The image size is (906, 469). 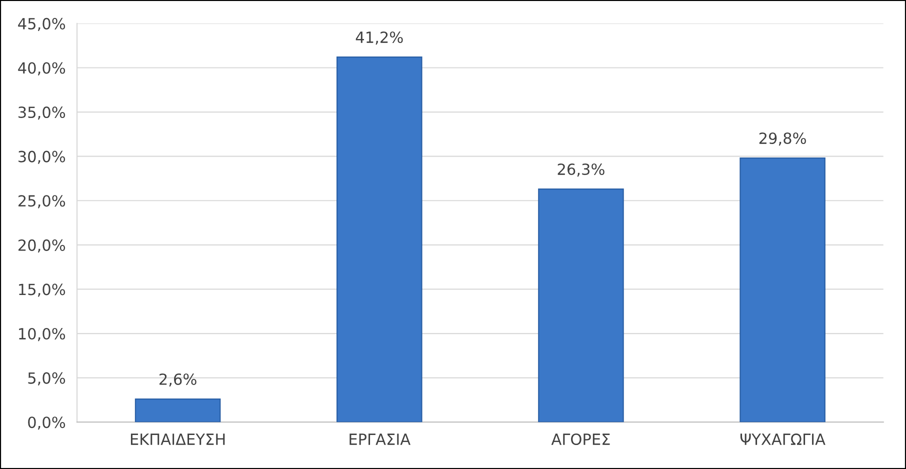 What do you see at coordinates (783, 439) in the screenshot?
I see `x-tick-label: ΨΥΧΑΓΩΓΙΑ` at bounding box center [783, 439].